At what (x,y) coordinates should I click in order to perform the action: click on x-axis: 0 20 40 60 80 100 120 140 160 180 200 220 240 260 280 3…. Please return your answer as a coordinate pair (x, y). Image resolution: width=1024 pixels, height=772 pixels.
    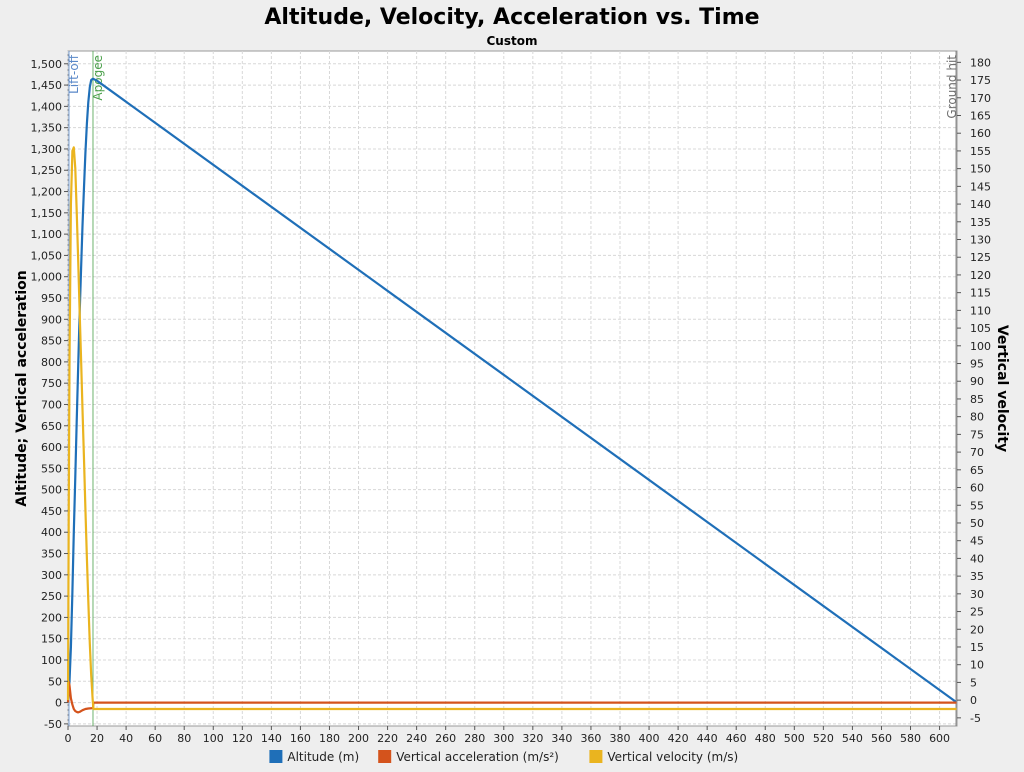
    Looking at the image, I should click on (507, 735).